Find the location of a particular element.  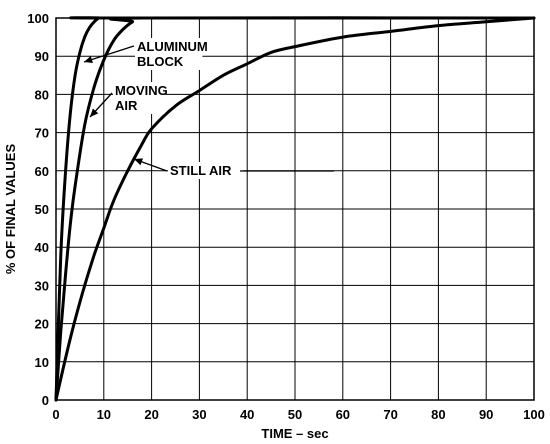

x-tick-label: 0 is located at coordinates (55, 414).